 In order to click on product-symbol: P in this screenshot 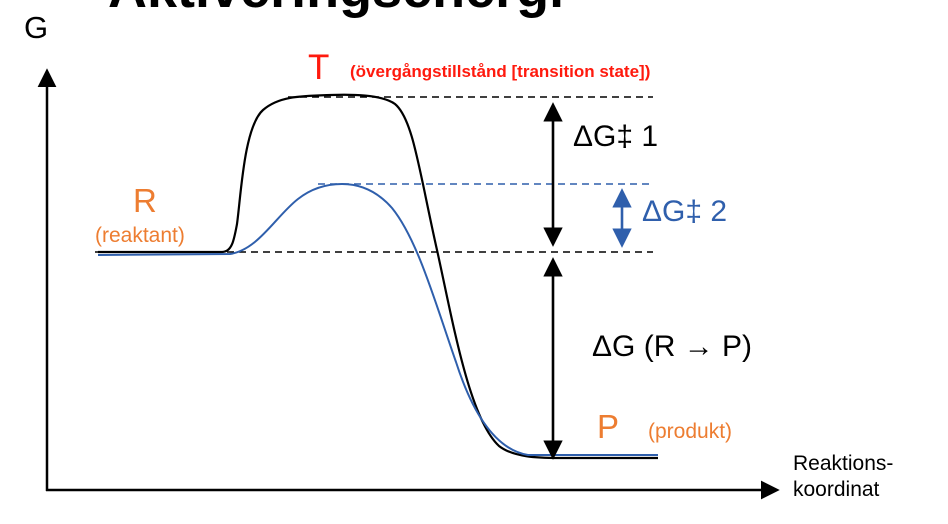, I will do `click(608, 426)`.